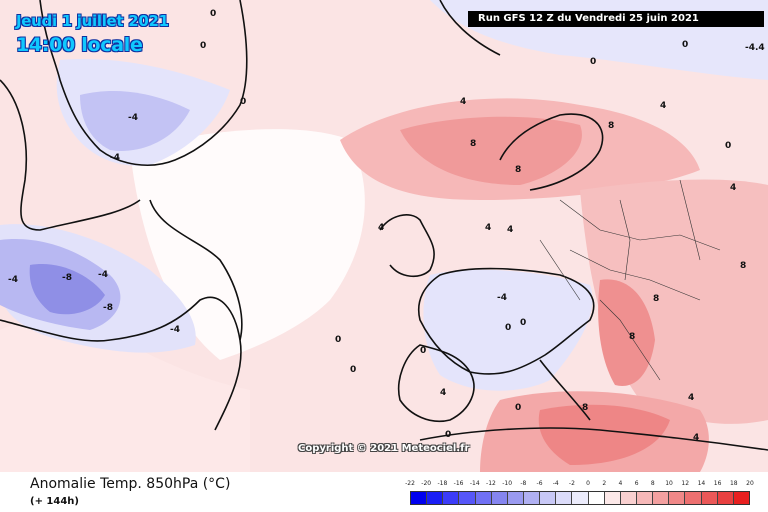  Describe the element at coordinates (54, 501) in the screenshot. I see `lead-time: (+ 144h)` at that location.